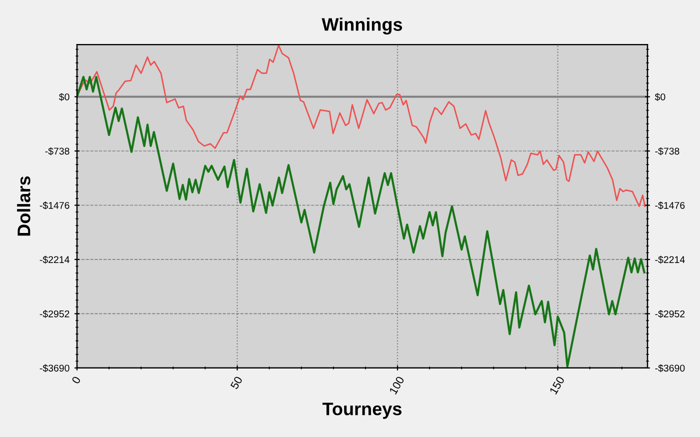 This screenshot has width=700, height=437. Describe the element at coordinates (76, 380) in the screenshot. I see `x-tick-label: 0` at that location.